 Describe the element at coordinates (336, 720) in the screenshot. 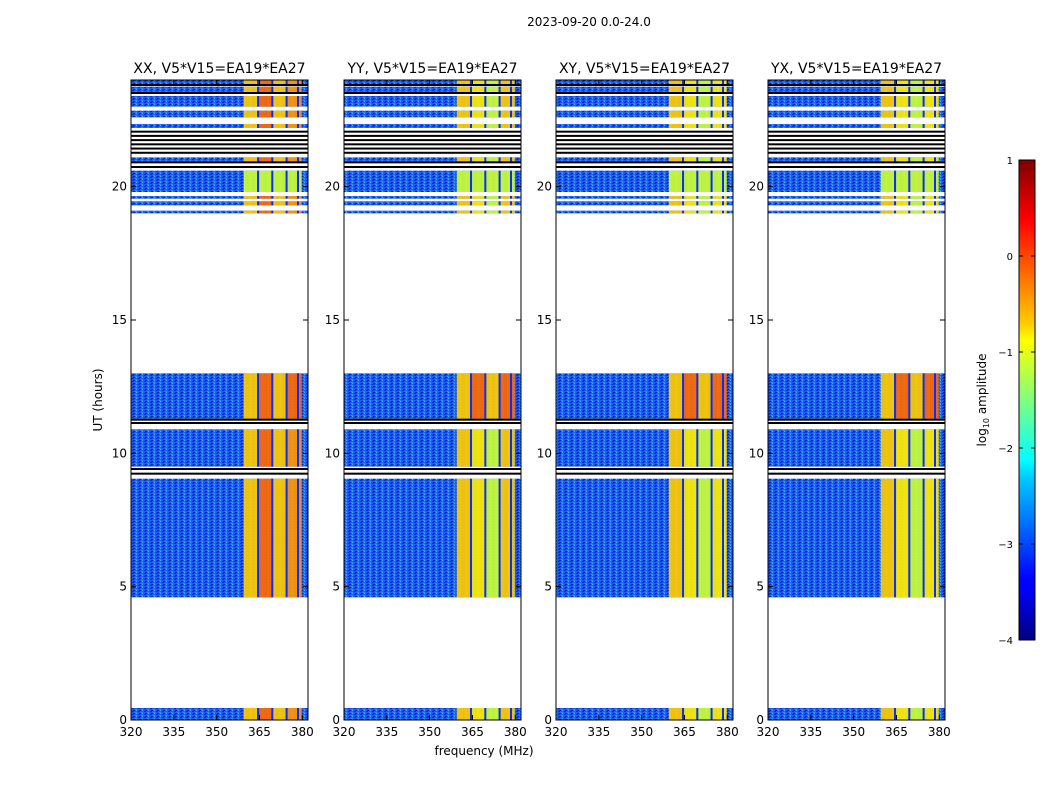

I see `y-tick-label: 0` at that location.